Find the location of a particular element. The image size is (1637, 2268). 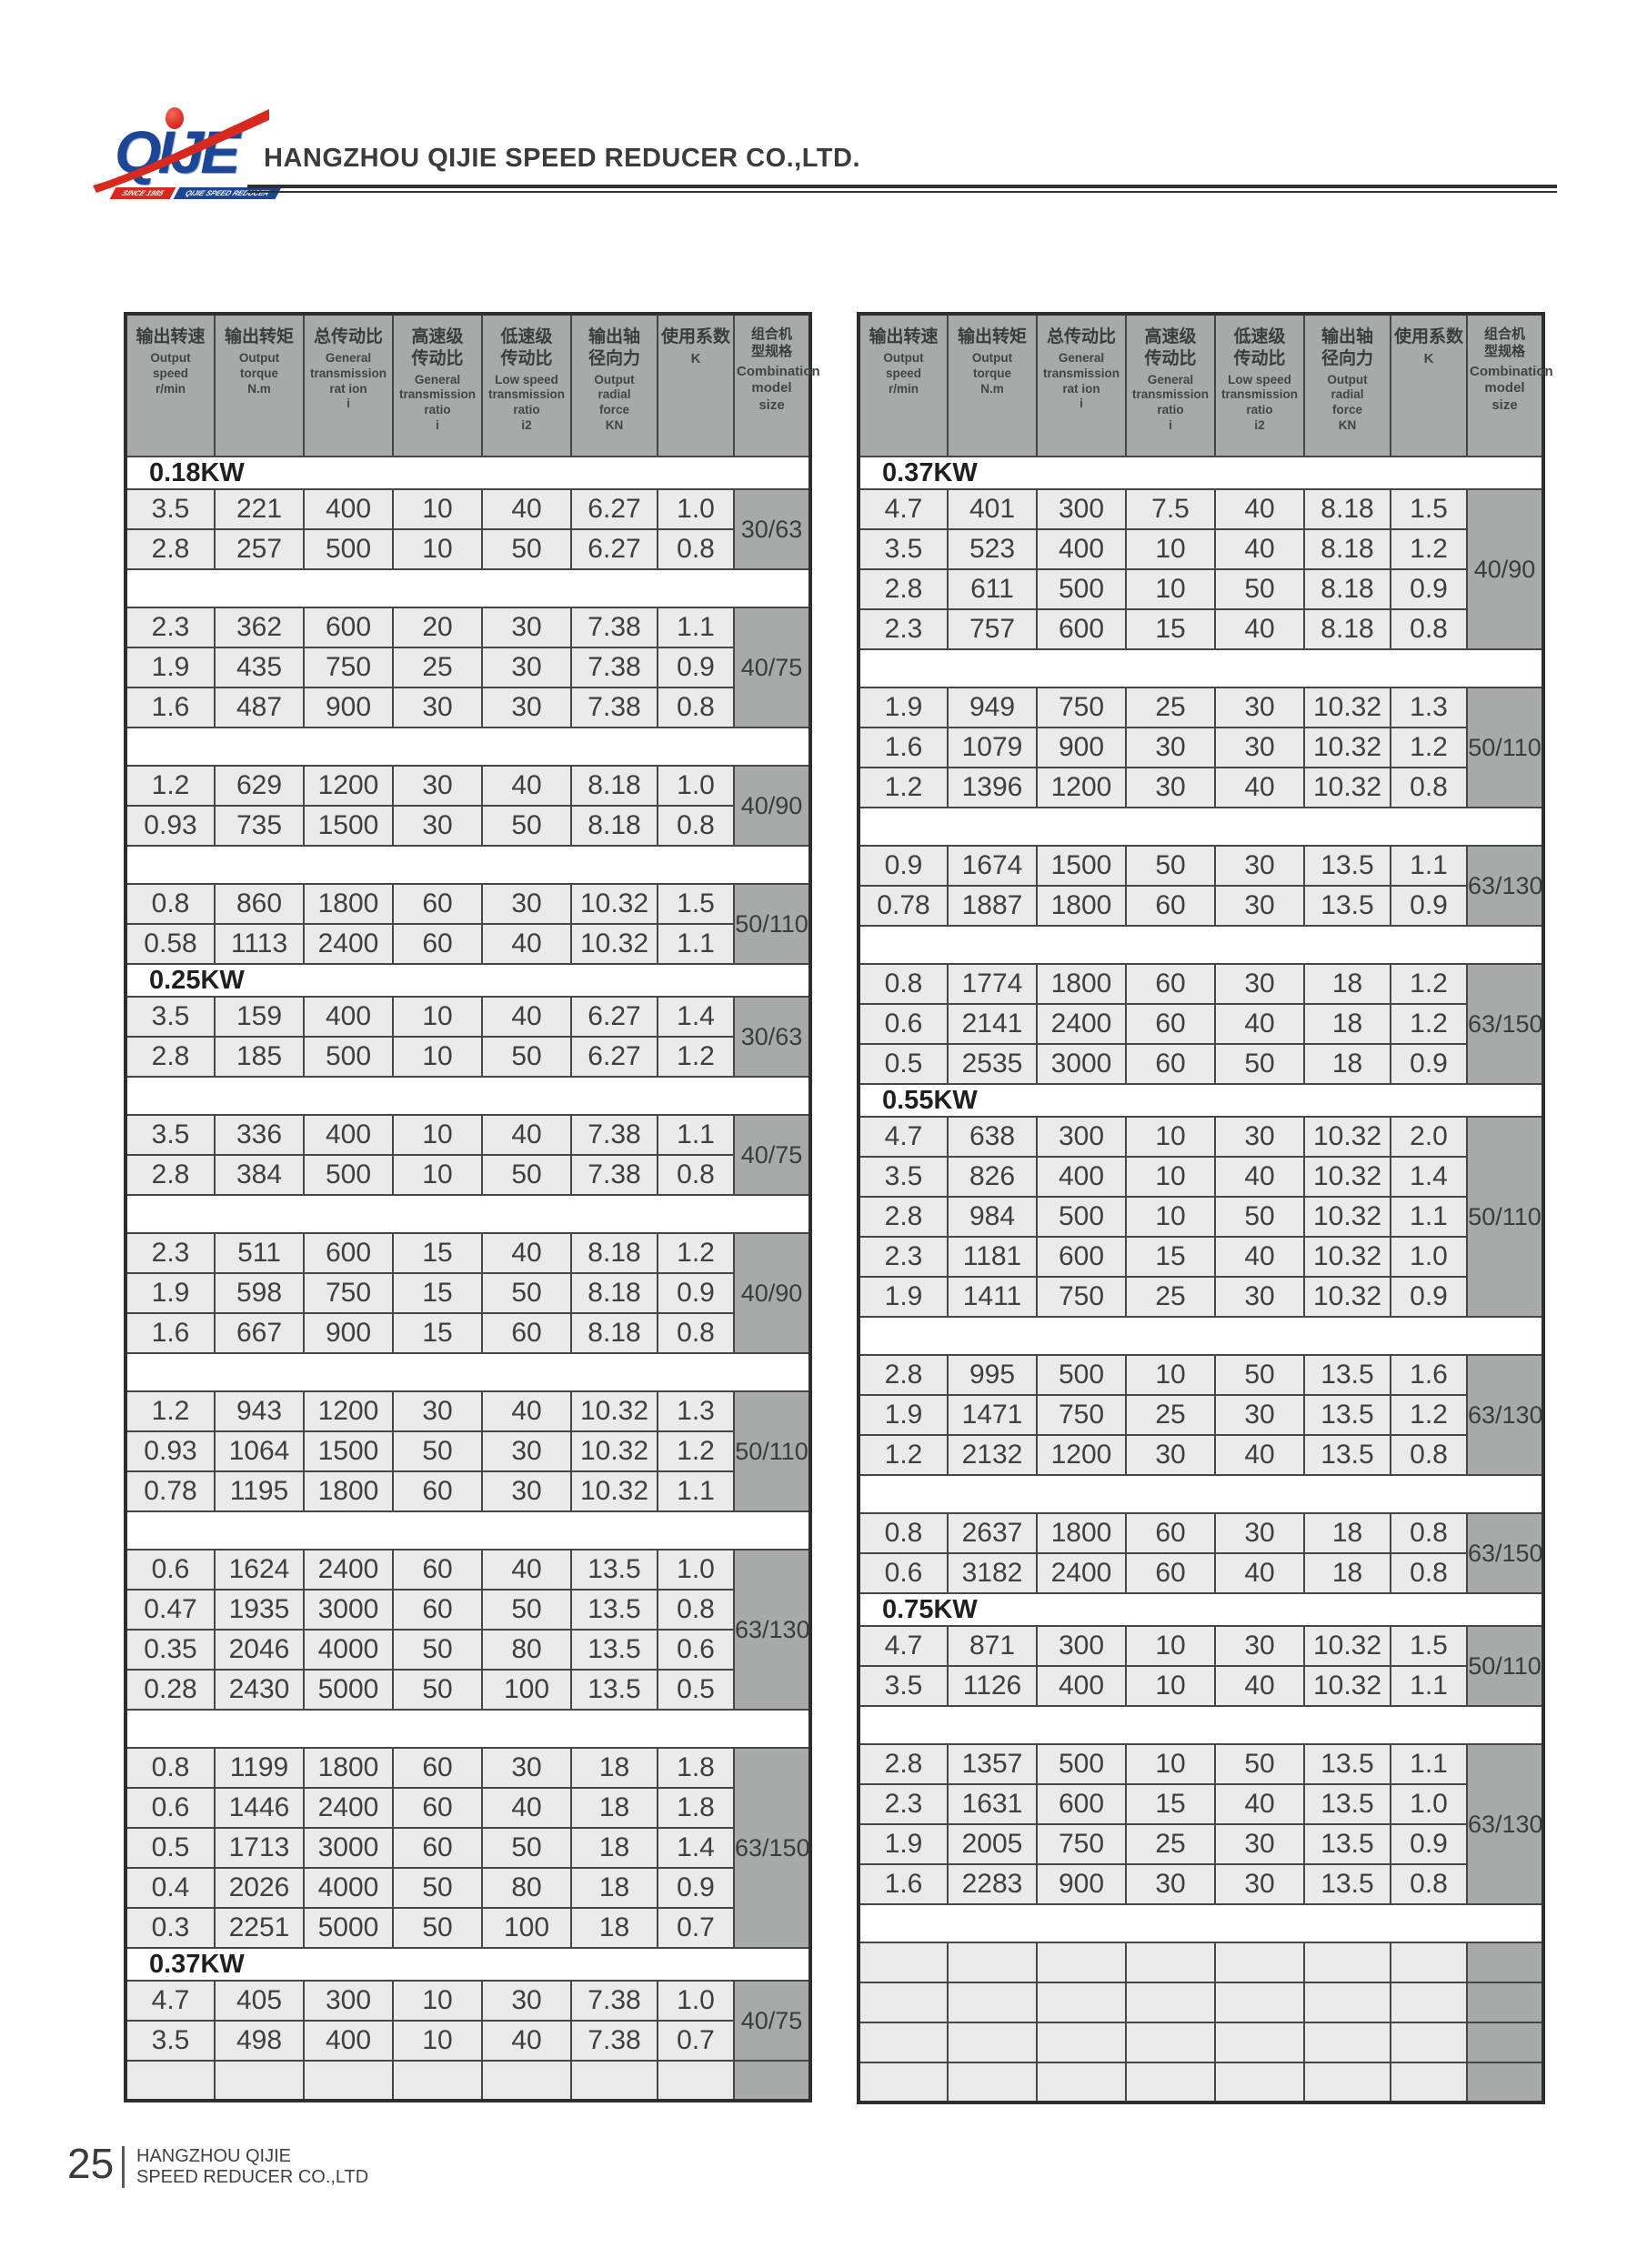

column-header-4: 高速级 传动比 General transmission ratio i is located at coordinates (437, 385).